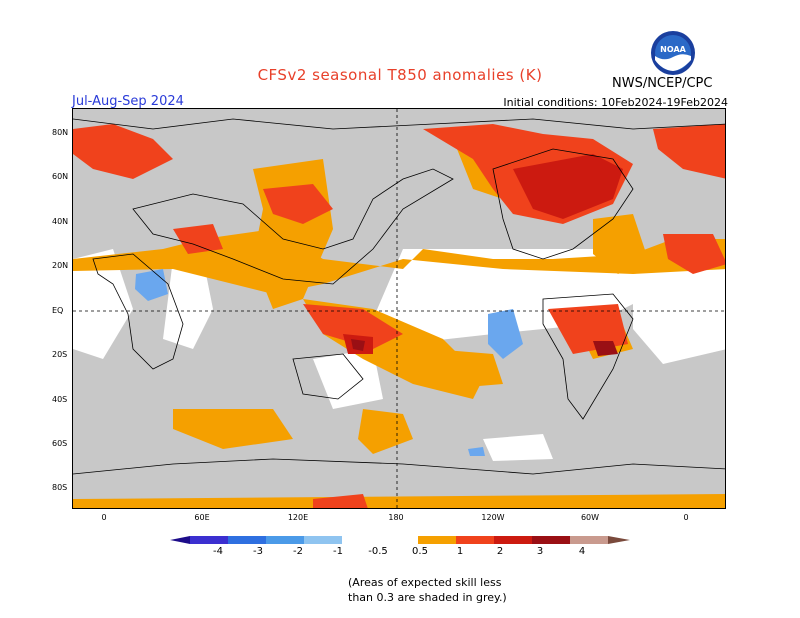 Image resolution: width=800 pixels, height=618 pixels. Describe the element at coordinates (590, 517) in the screenshot. I see `lon-label-60w: 60W` at that location.